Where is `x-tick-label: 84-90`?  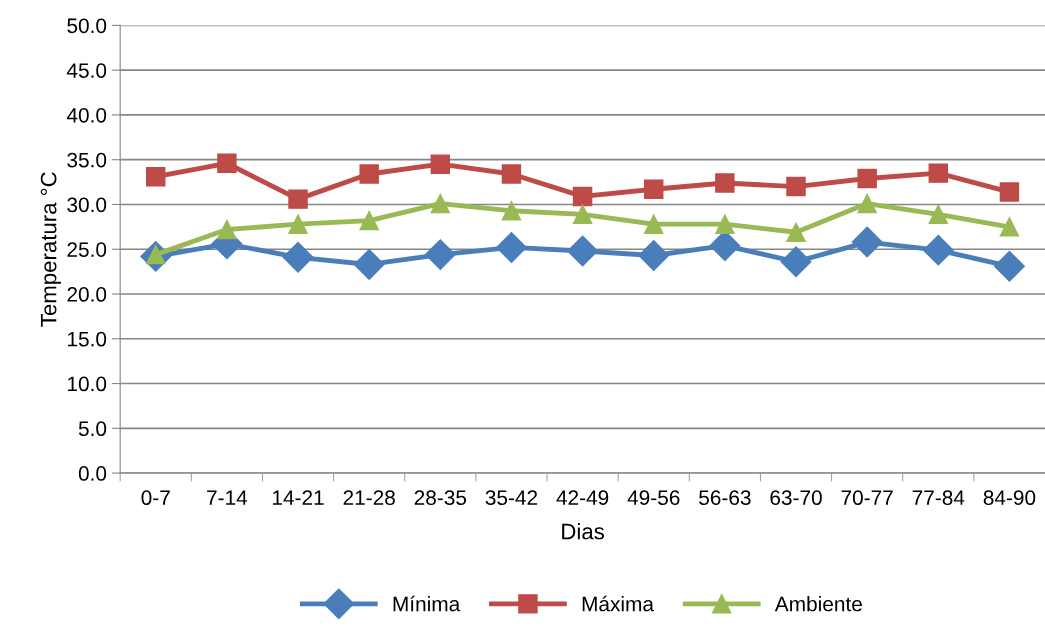
x-tick-label: 84-90 is located at coordinates (1009, 498).